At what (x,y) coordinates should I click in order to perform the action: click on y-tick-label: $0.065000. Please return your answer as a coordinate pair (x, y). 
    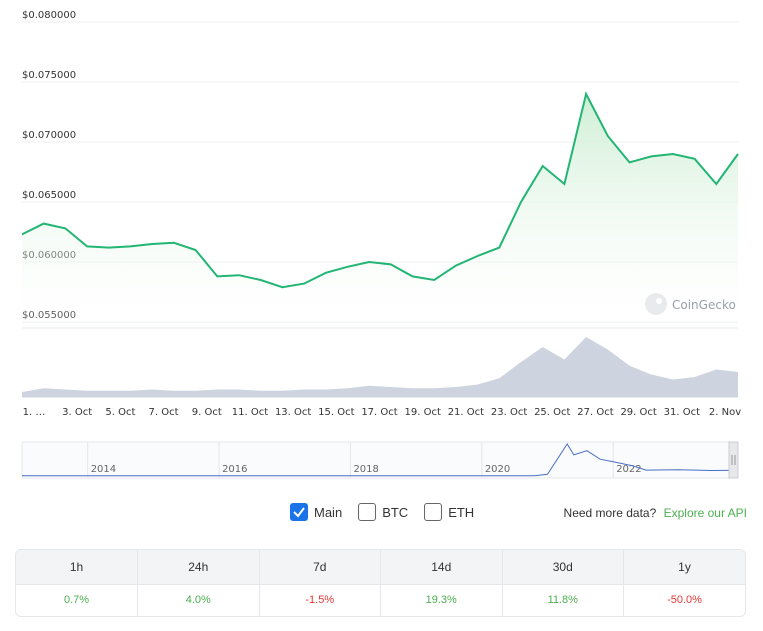
    Looking at the image, I should click on (49, 195).